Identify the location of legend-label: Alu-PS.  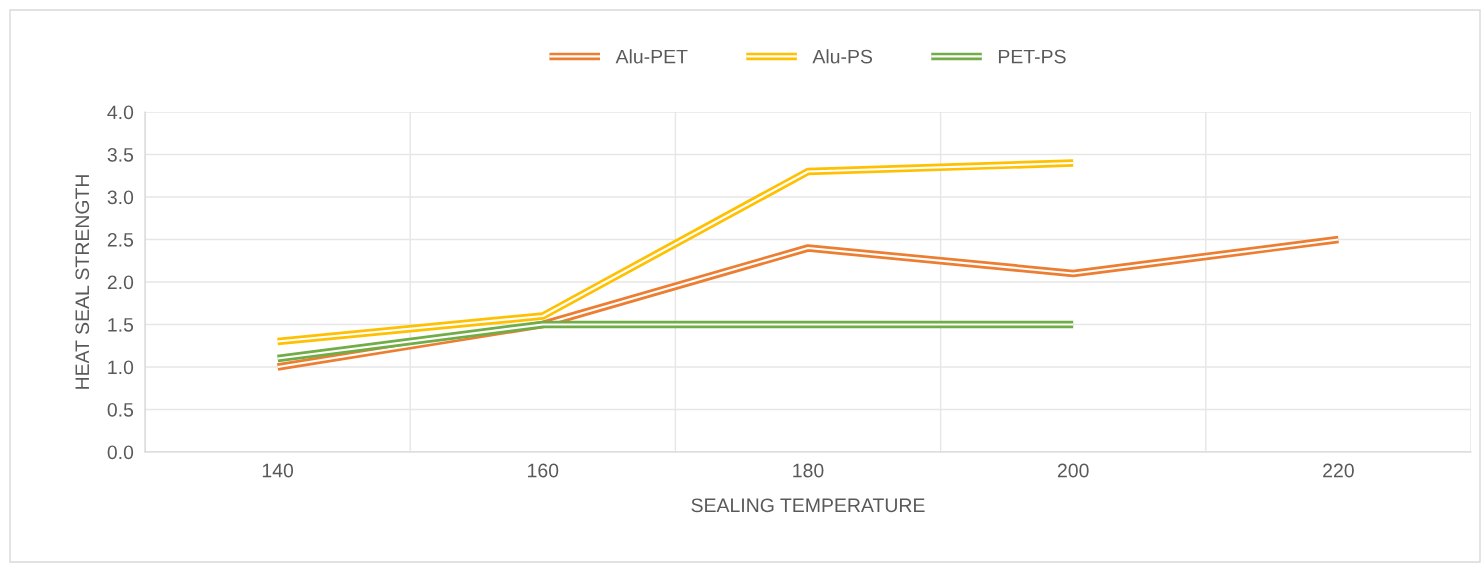
(842, 56).